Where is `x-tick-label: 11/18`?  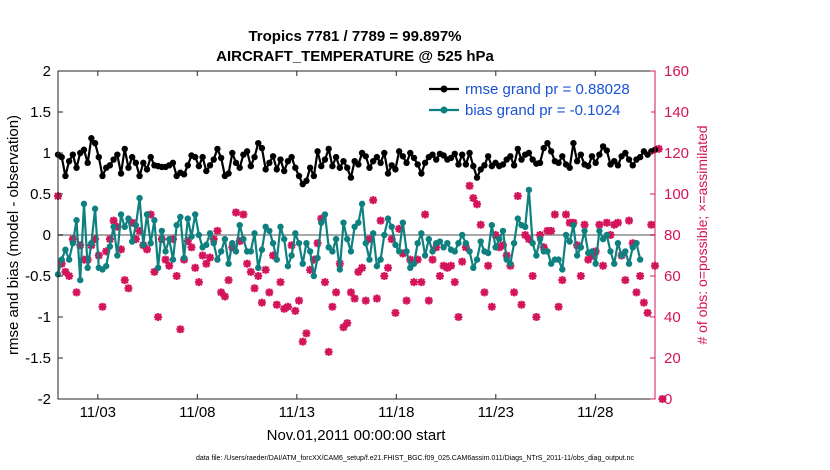 x-tick-label: 11/18 is located at coordinates (396, 412).